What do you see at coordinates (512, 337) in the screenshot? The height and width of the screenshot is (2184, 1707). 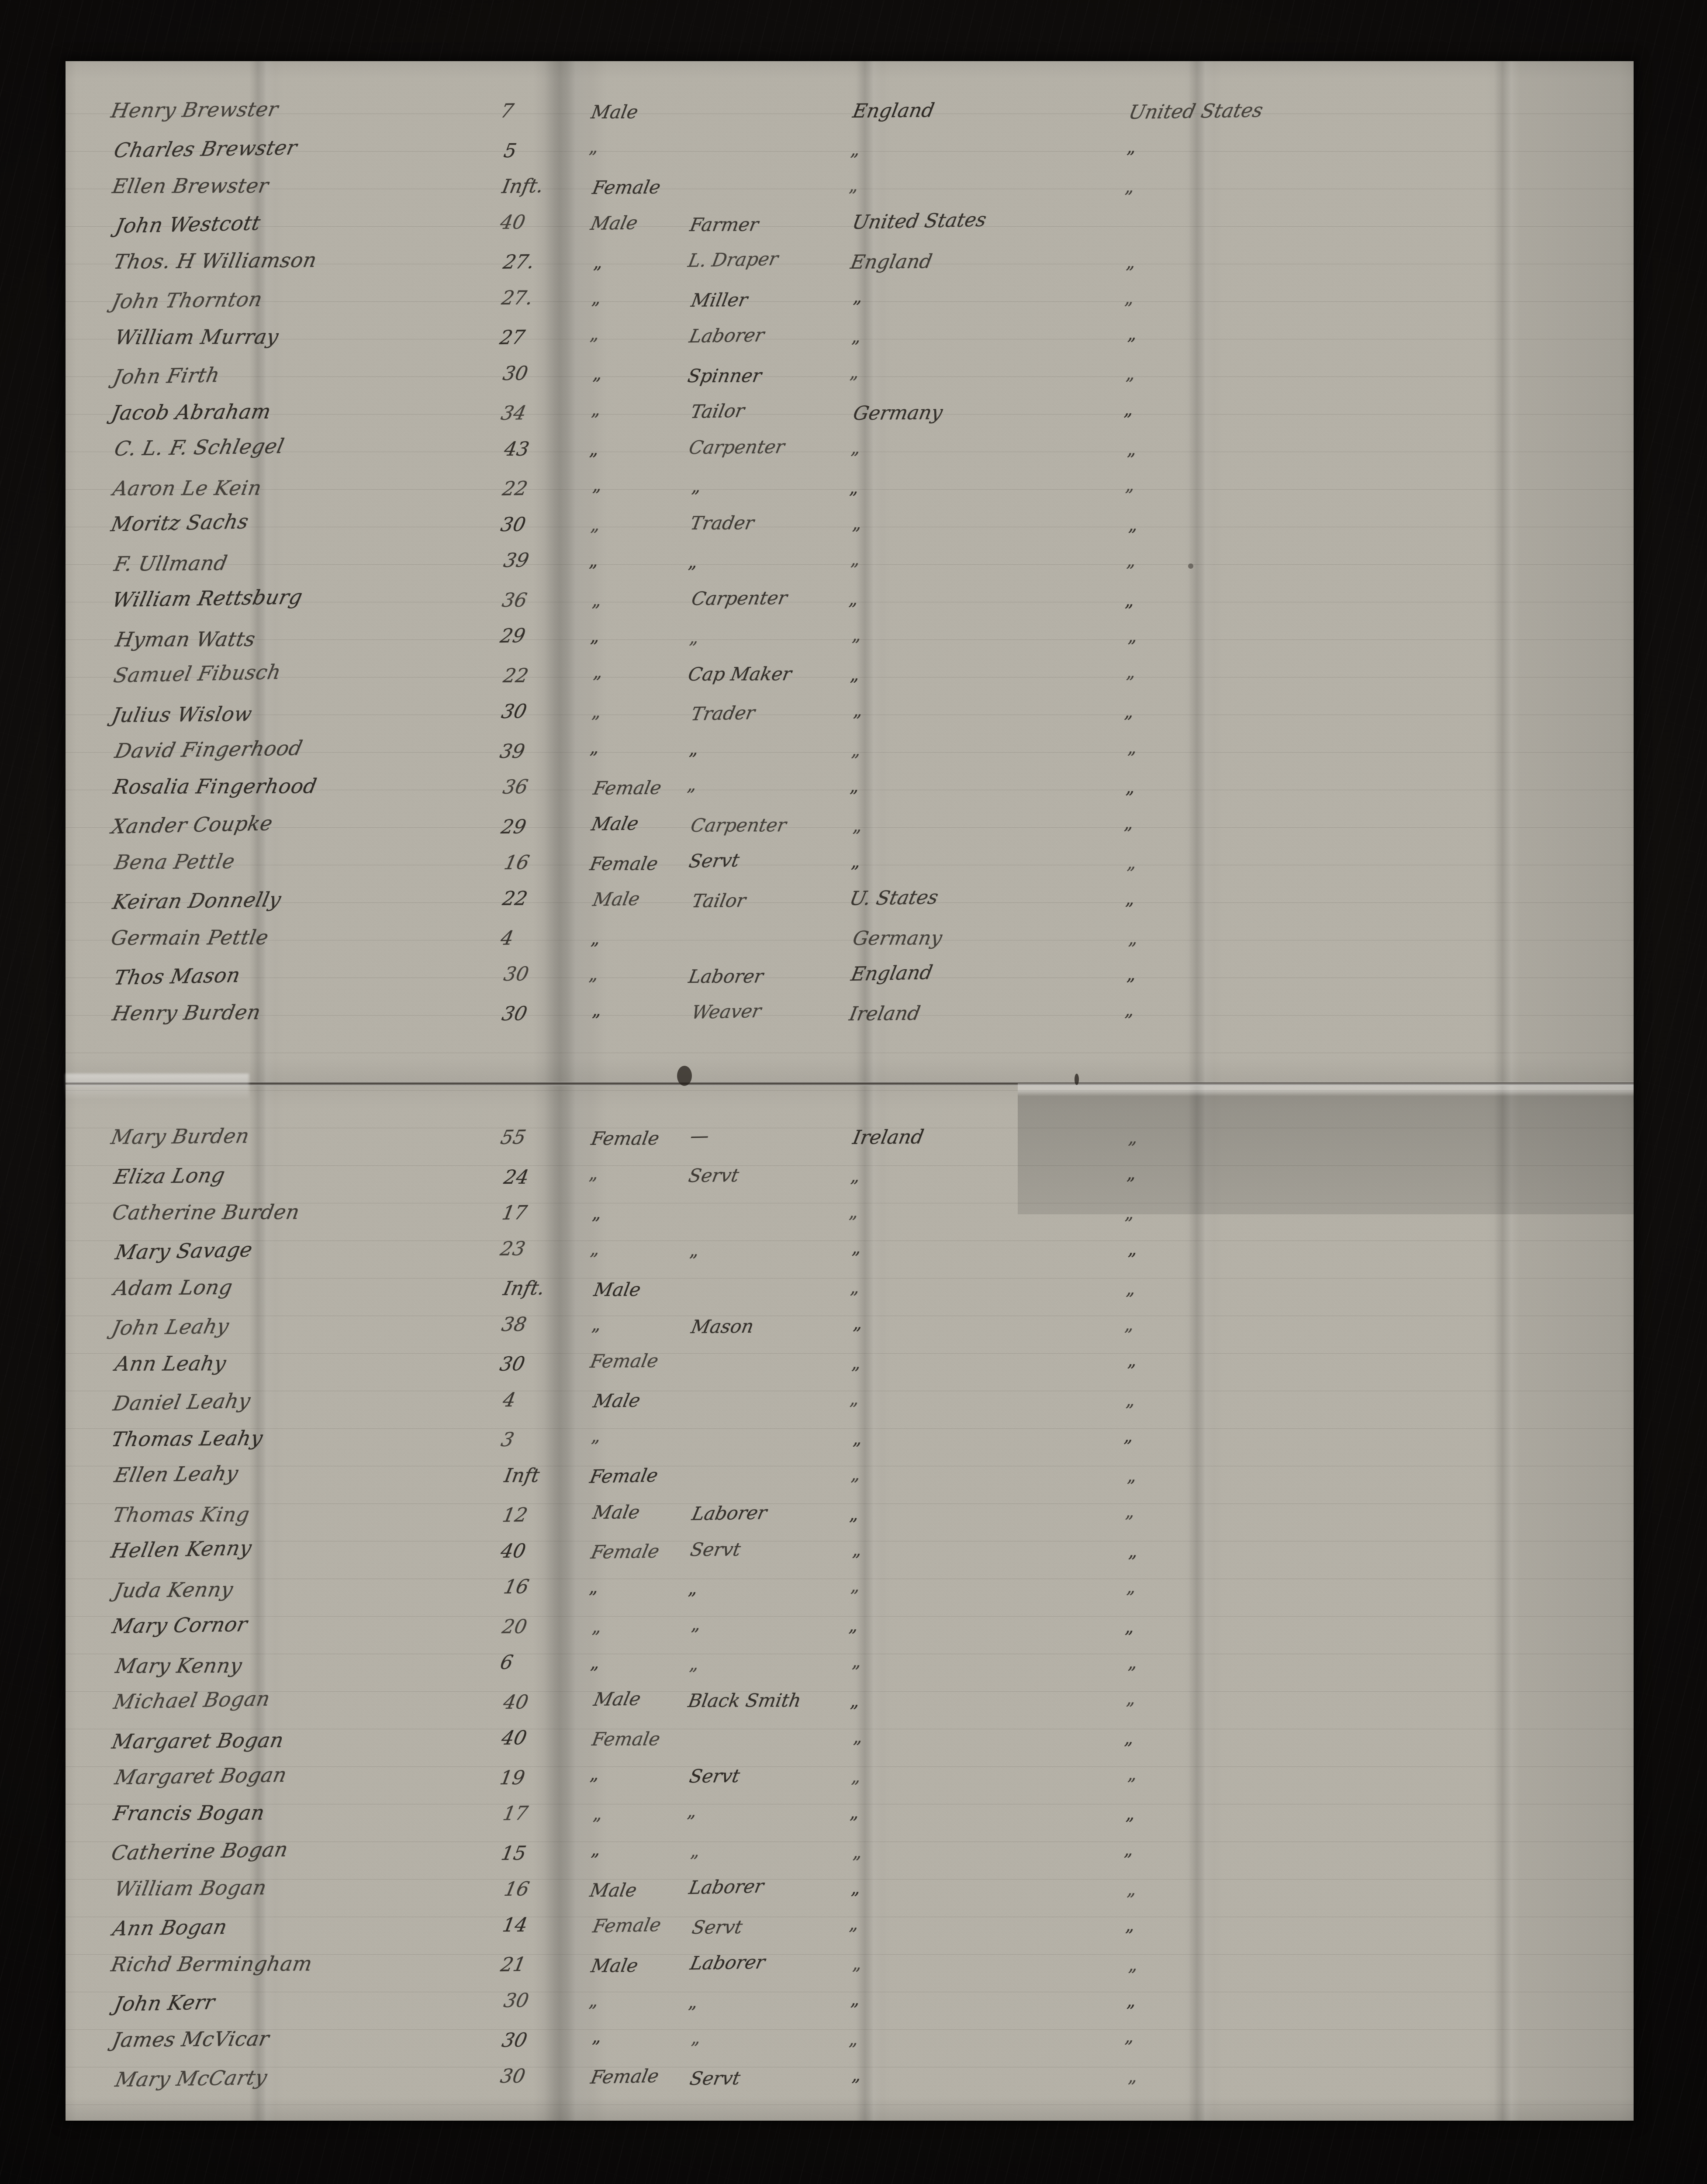 I see `cell-age: 27` at bounding box center [512, 337].